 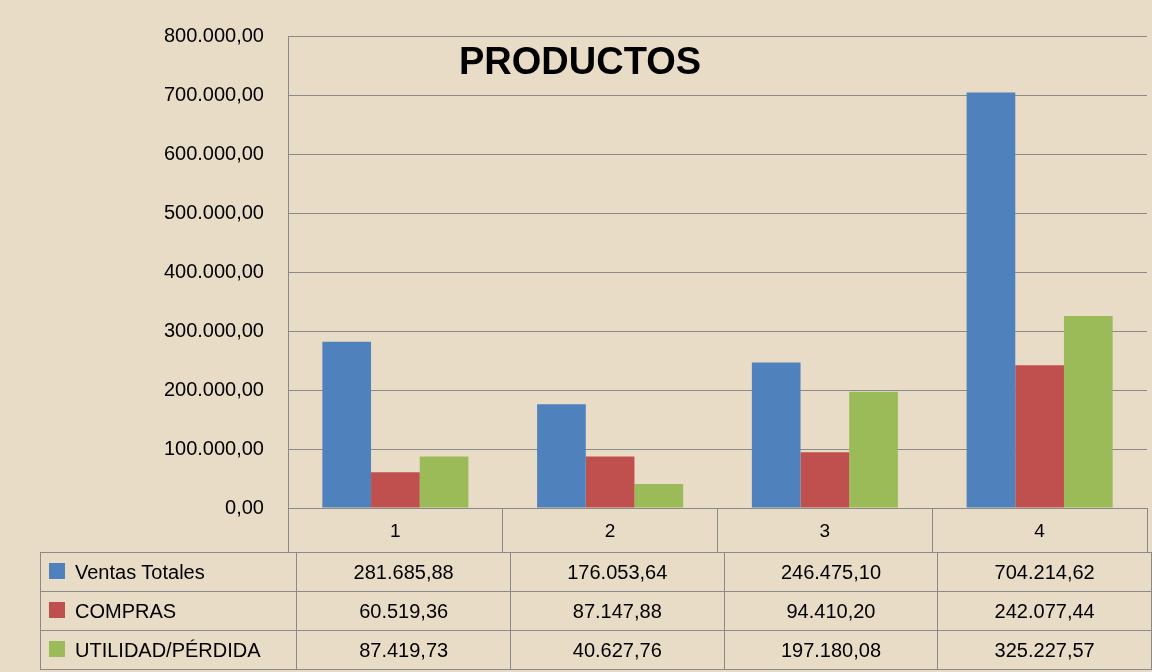 I want to click on y-tick-label: 800.000,00, so click(x=213, y=34).